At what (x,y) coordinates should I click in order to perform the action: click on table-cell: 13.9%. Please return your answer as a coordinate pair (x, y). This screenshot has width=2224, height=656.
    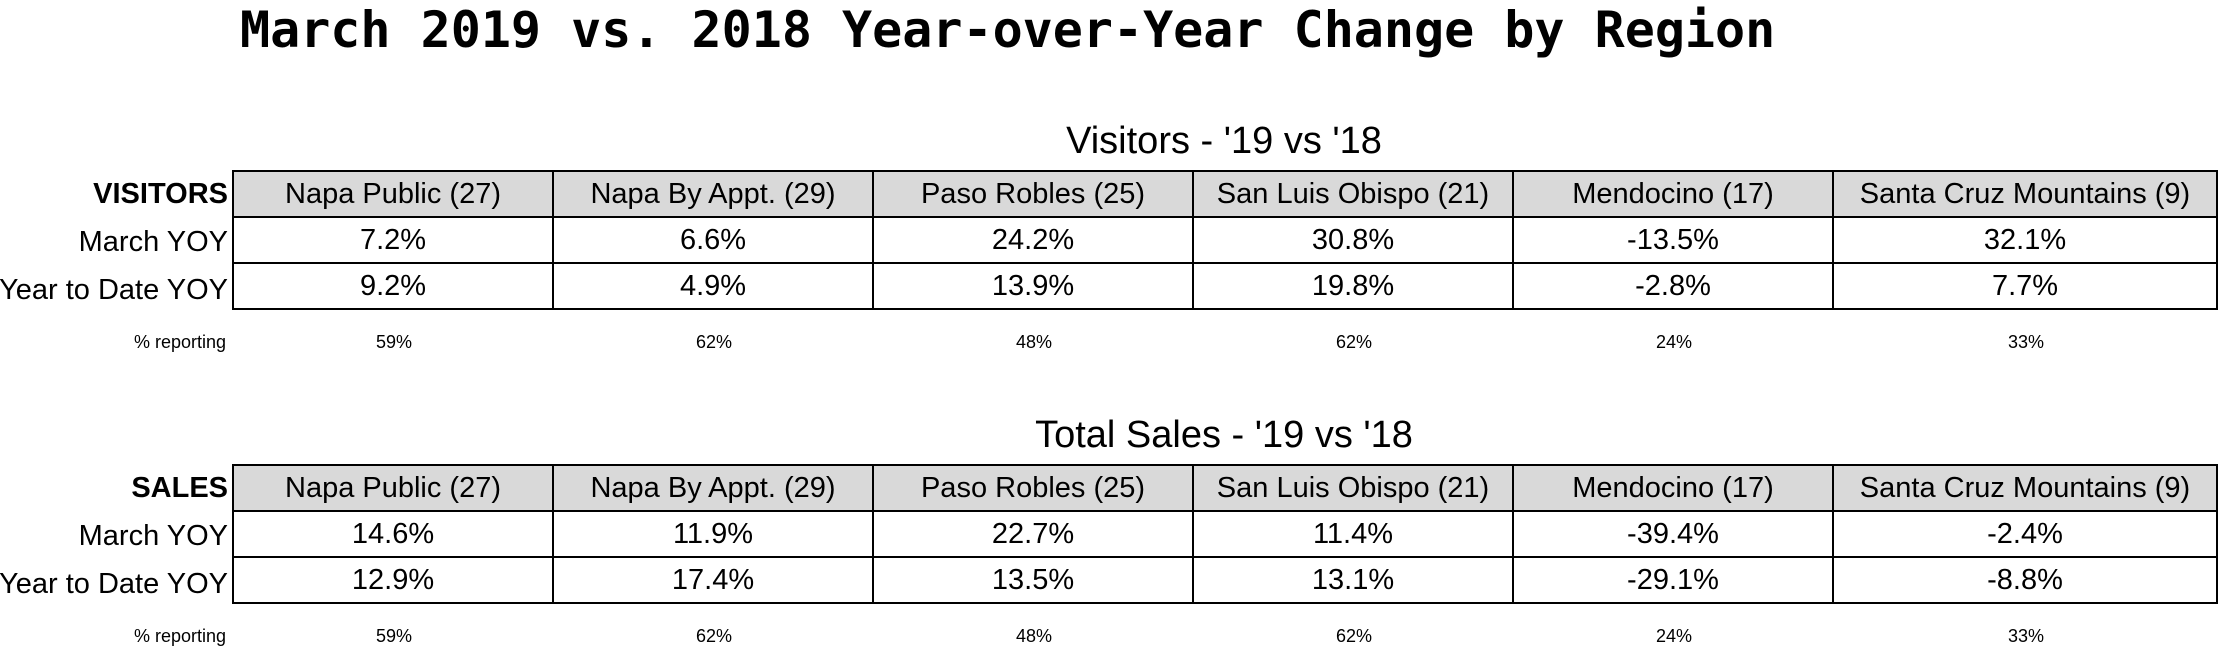
    Looking at the image, I should click on (1033, 286).